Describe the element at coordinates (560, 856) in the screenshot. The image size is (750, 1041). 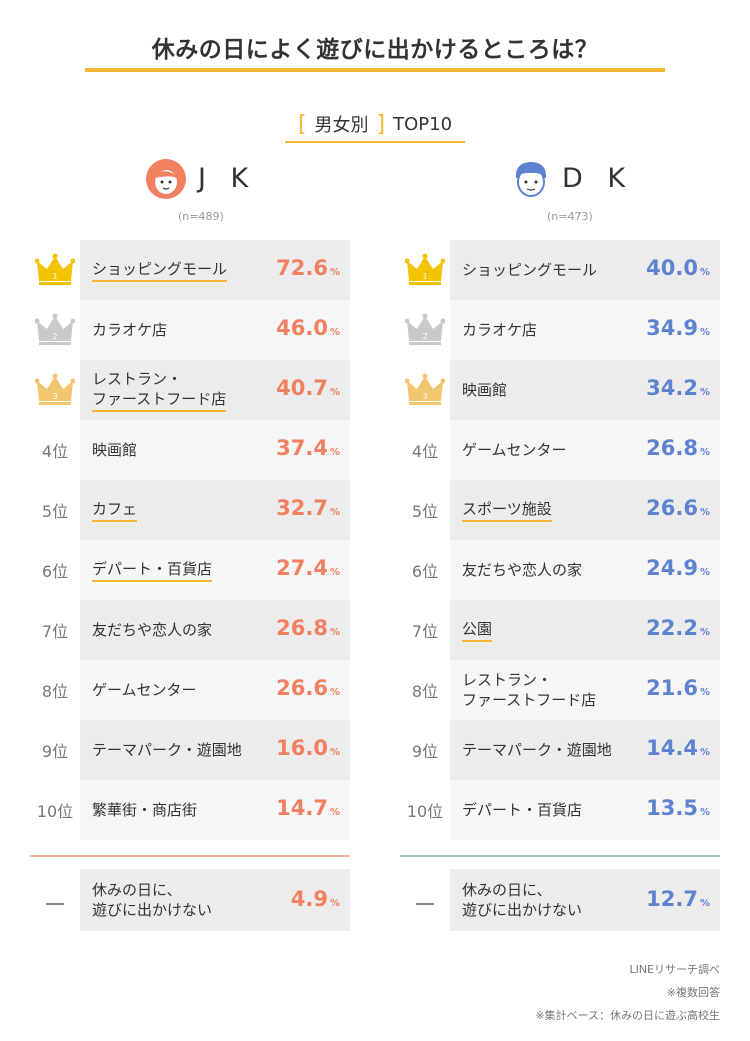
I see `dk-separator` at that location.